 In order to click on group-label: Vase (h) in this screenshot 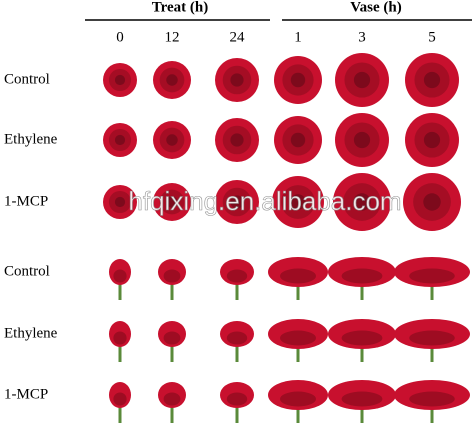, I will do `click(376, 7)`.